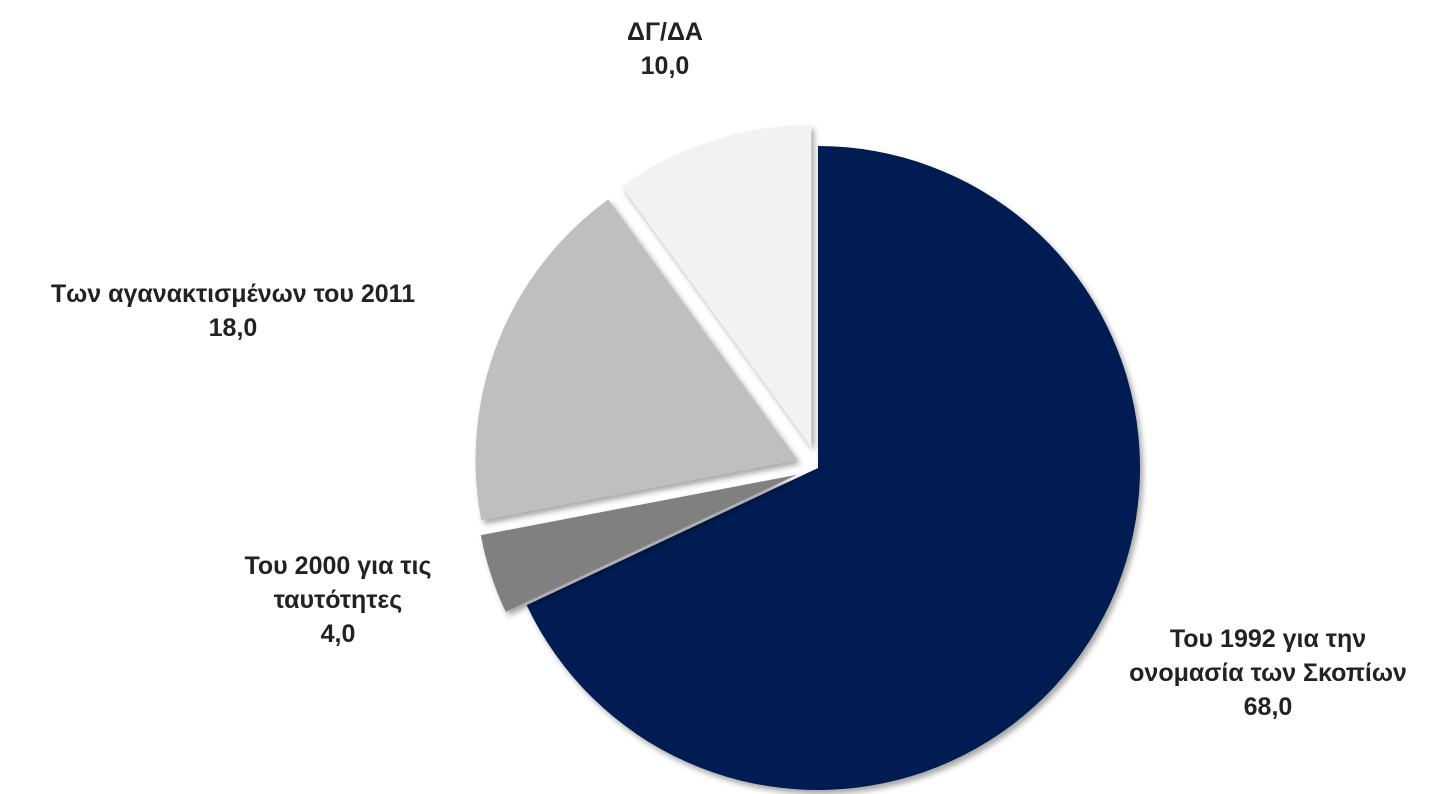 The image size is (1441, 794). Describe the element at coordinates (1268, 639) in the screenshot. I see `slice-label-line: Του 1992 για την` at that location.